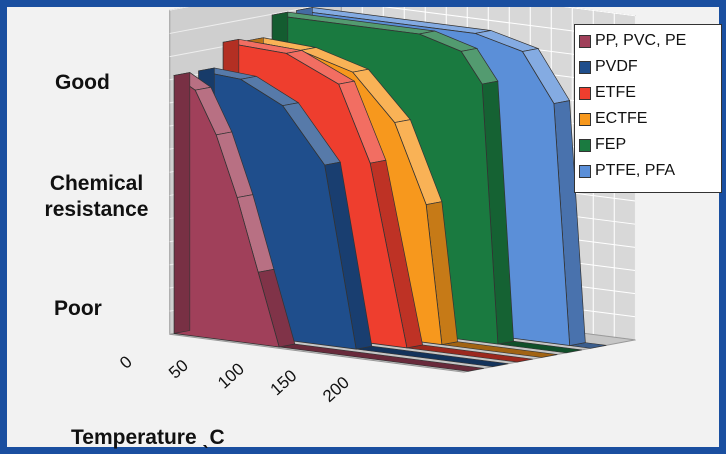 This screenshot has height=454, width=726. Describe the element at coordinates (615, 92) in the screenshot. I see `legend-label: ETFE` at that location.